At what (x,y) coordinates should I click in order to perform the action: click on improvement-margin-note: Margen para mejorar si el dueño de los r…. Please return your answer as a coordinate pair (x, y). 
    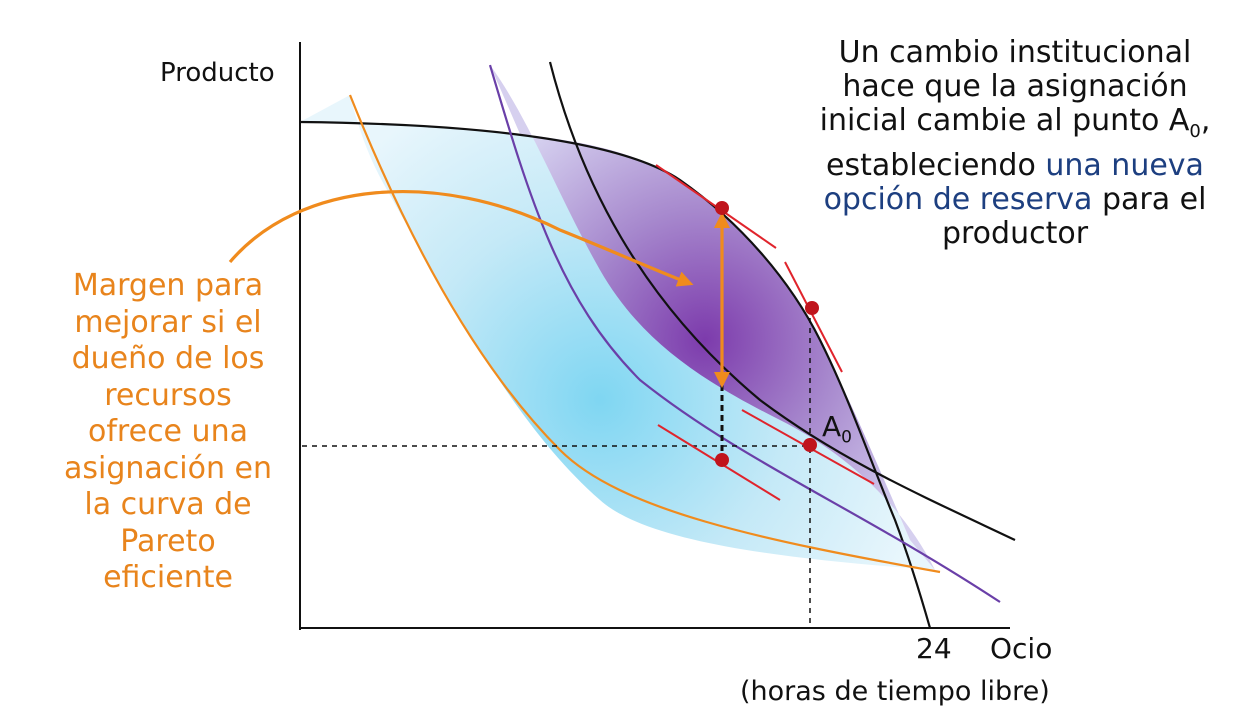
    Looking at the image, I should click on (168, 431).